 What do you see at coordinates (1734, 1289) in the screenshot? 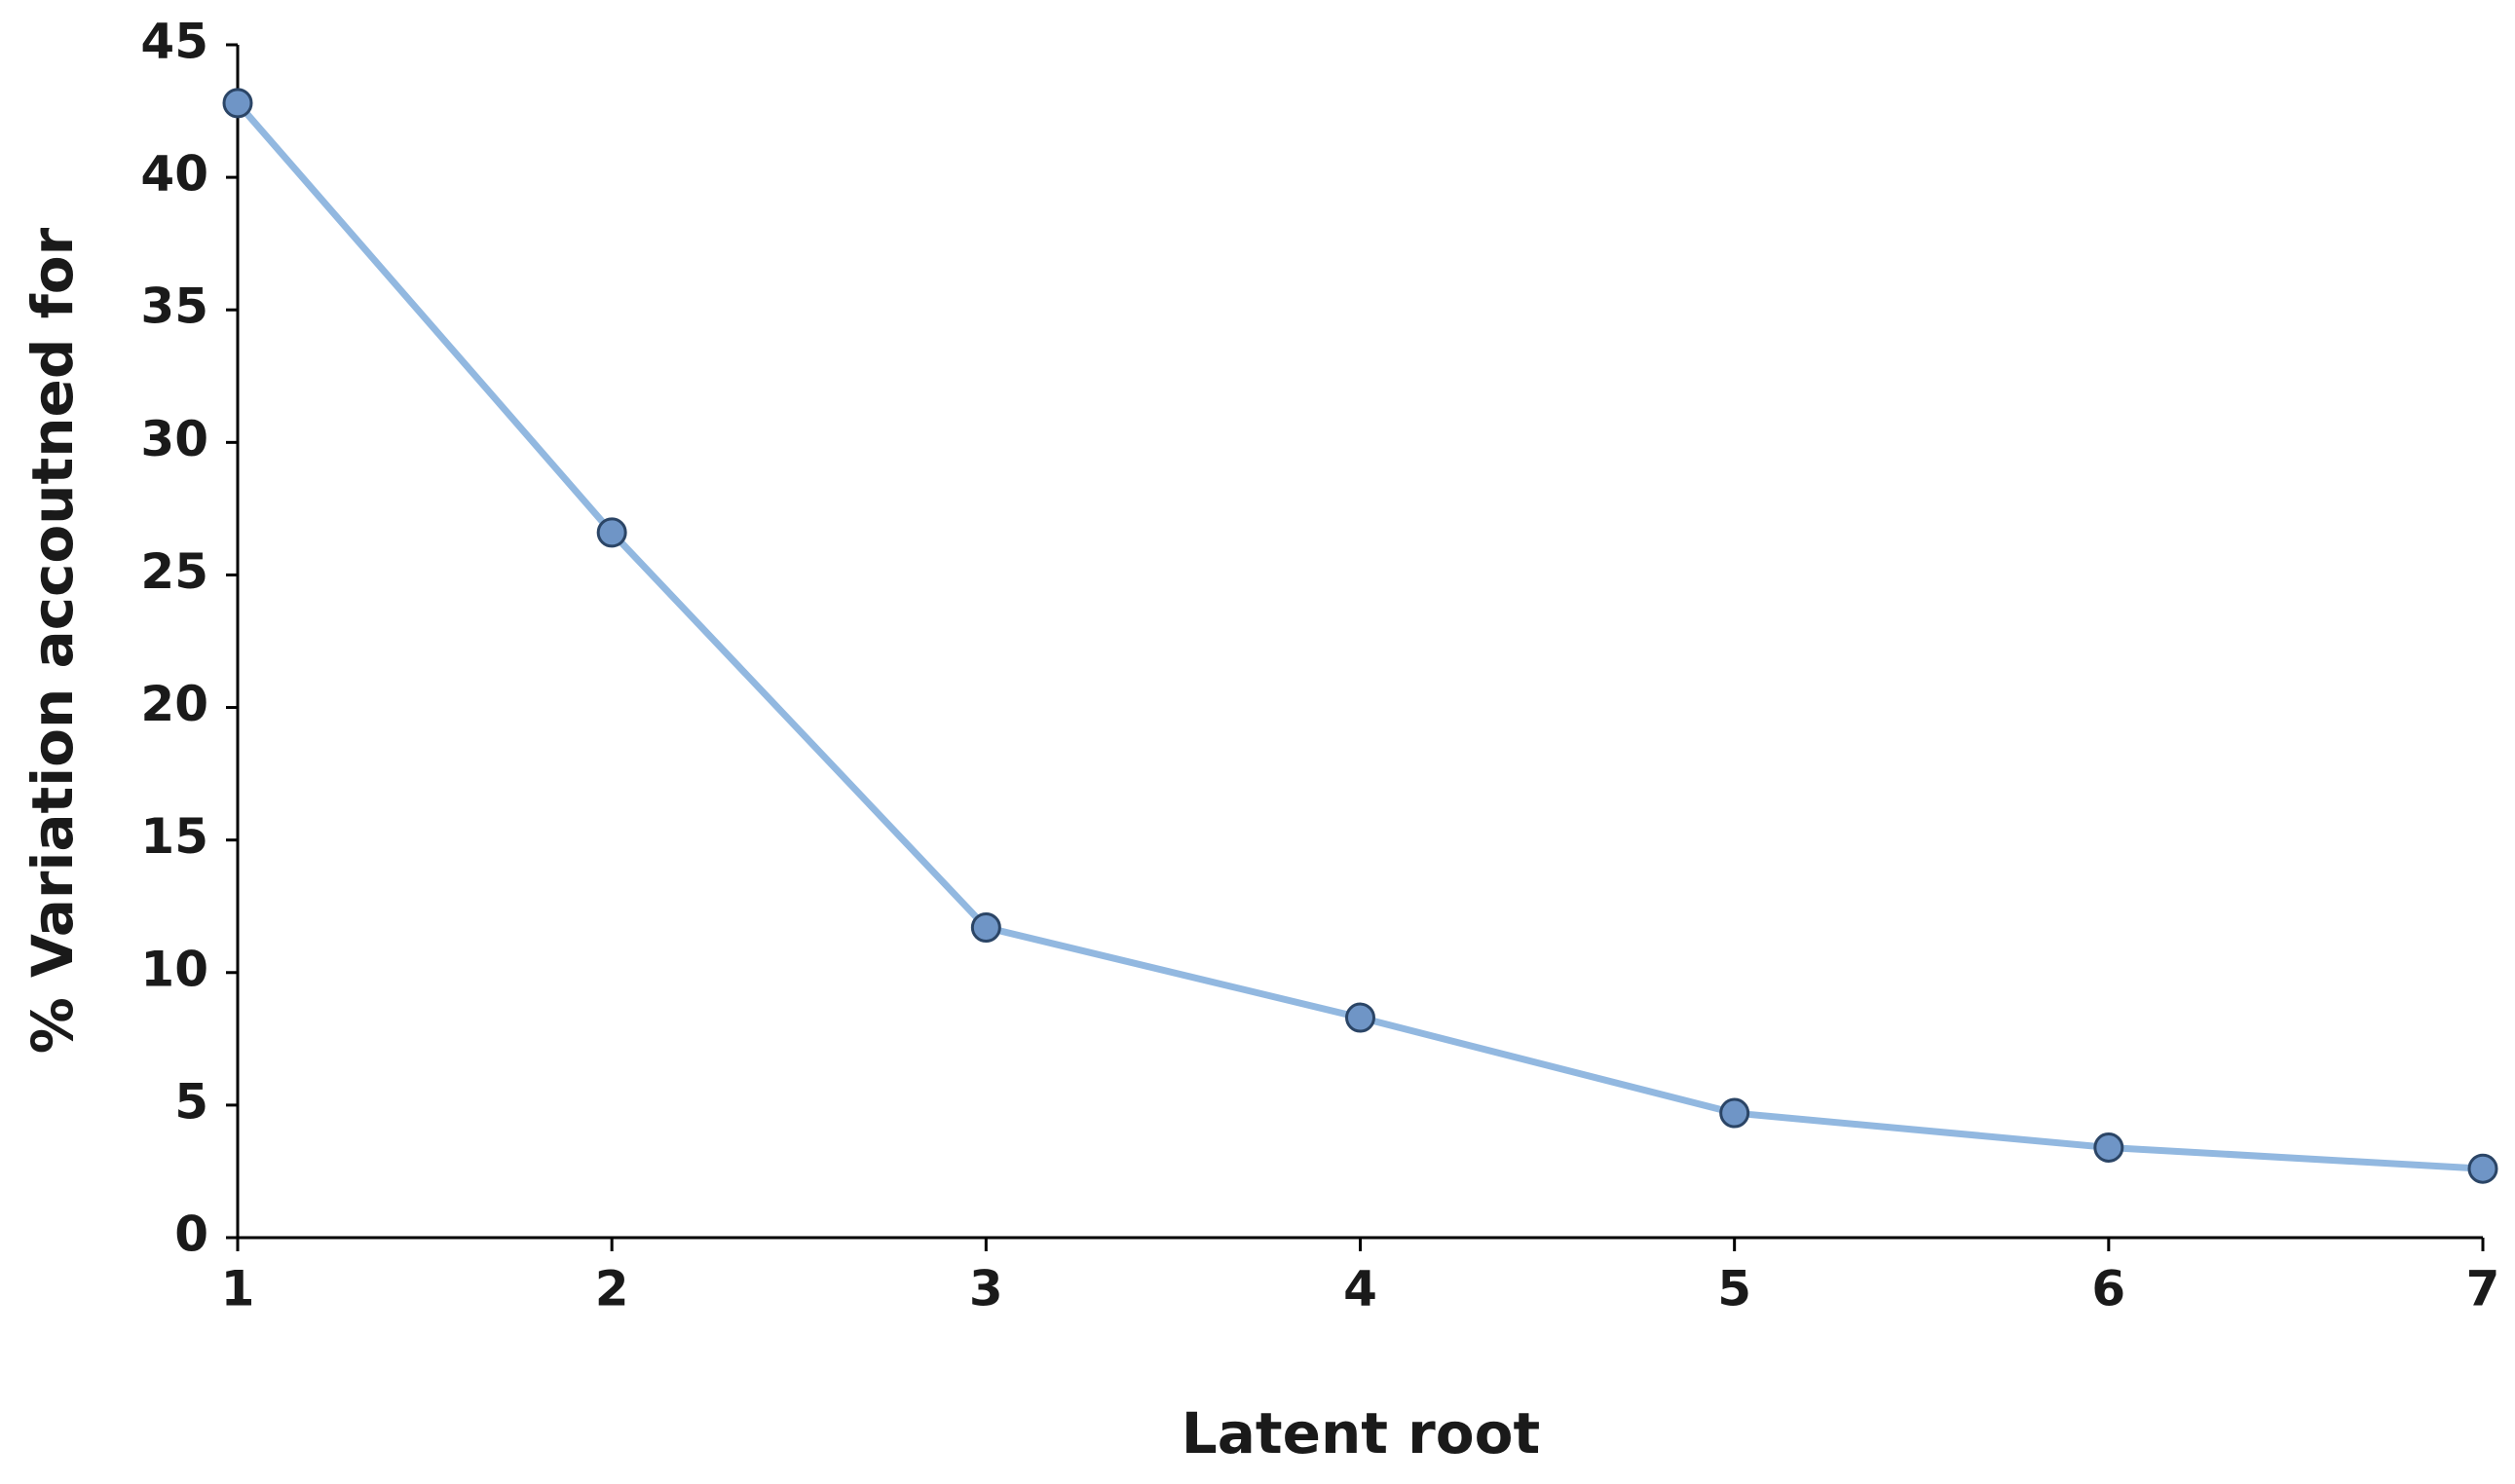
I see `x-tick-label: 5` at bounding box center [1734, 1289].